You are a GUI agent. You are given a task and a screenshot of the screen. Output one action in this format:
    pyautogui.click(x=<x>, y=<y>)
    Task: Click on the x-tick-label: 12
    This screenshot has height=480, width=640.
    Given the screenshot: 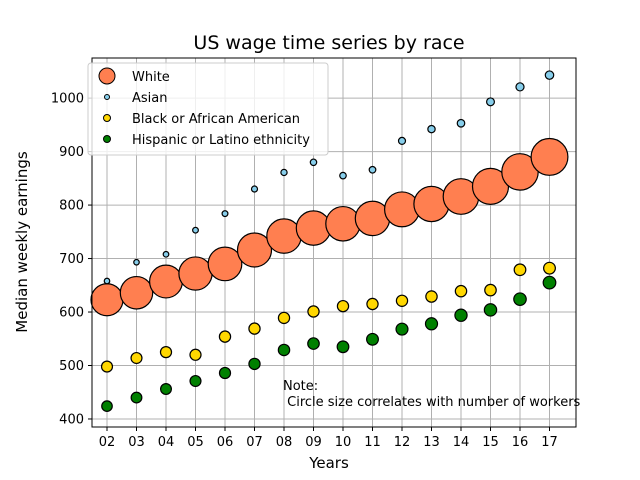 What is the action you would take?
    pyautogui.click(x=402, y=442)
    